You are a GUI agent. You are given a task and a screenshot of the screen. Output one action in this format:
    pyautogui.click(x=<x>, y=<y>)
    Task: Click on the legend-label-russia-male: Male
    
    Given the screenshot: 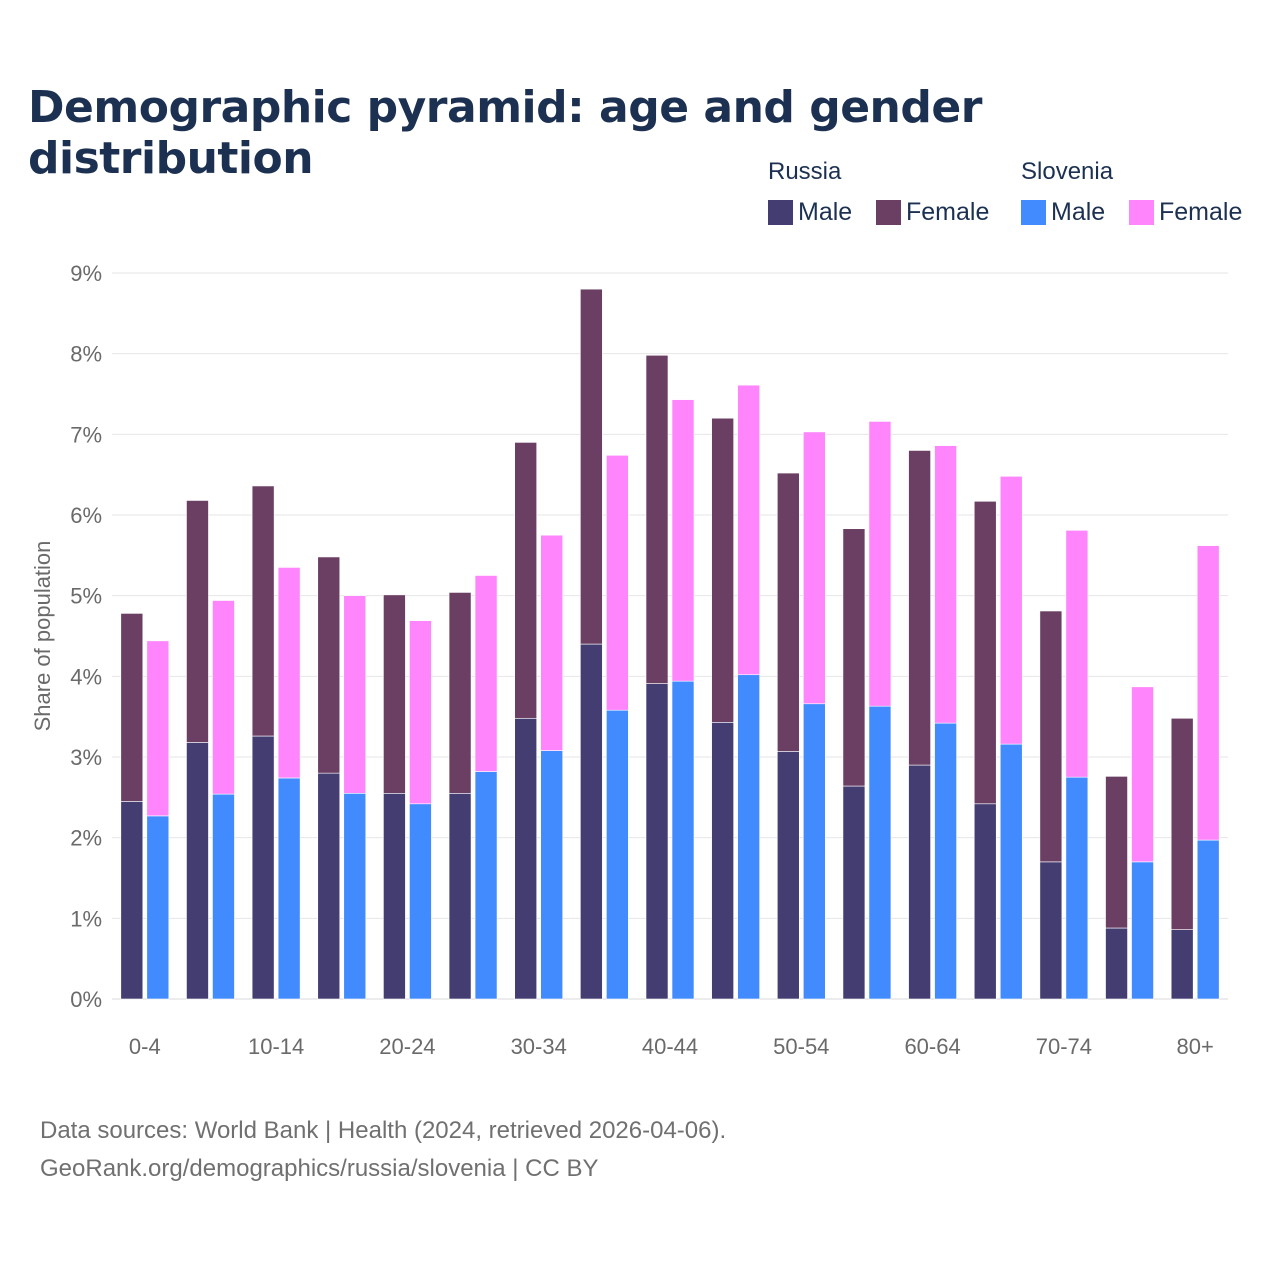 What is the action you would take?
    pyautogui.click(x=825, y=212)
    